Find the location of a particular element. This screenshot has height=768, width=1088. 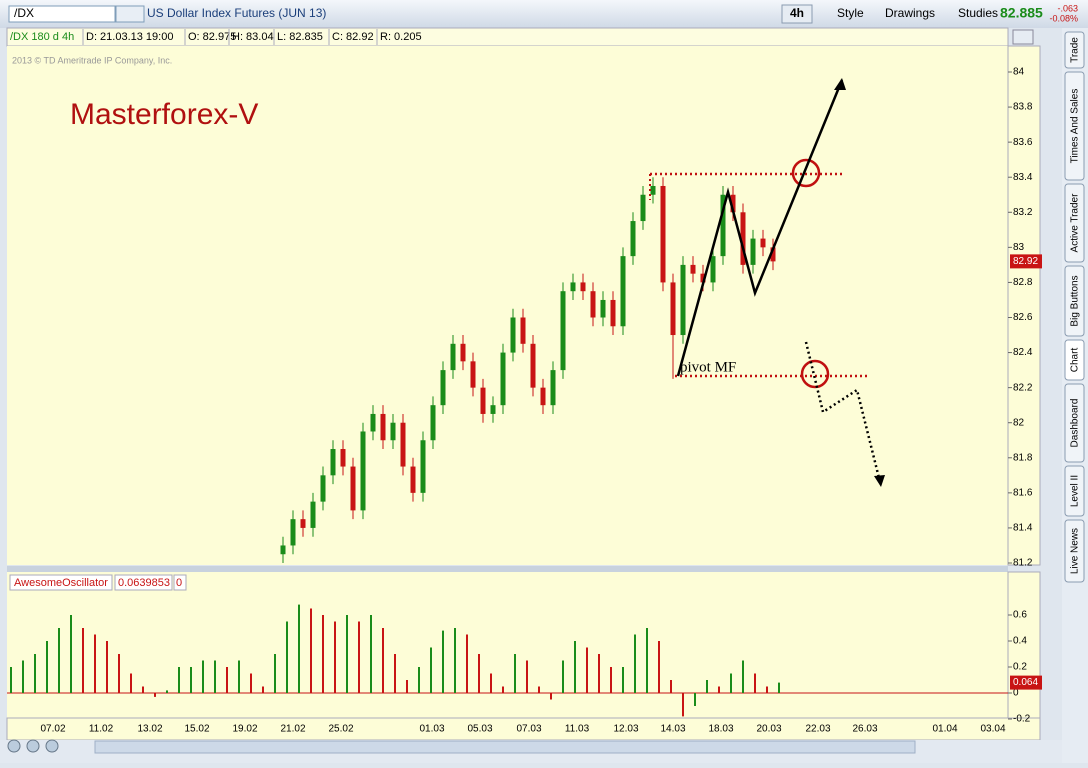

chart-settings is located at coordinates (1023, 37).